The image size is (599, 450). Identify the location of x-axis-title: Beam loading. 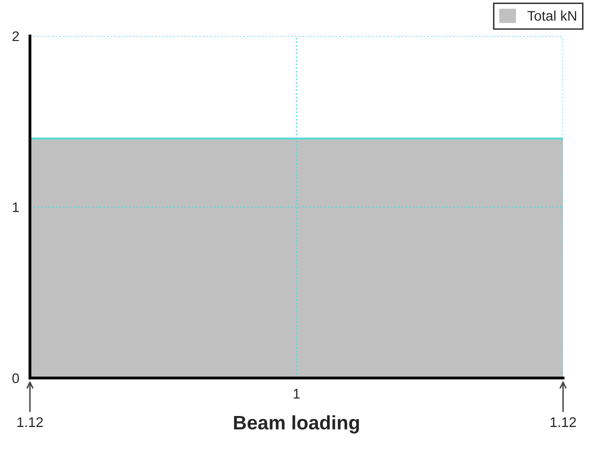
(296, 424).